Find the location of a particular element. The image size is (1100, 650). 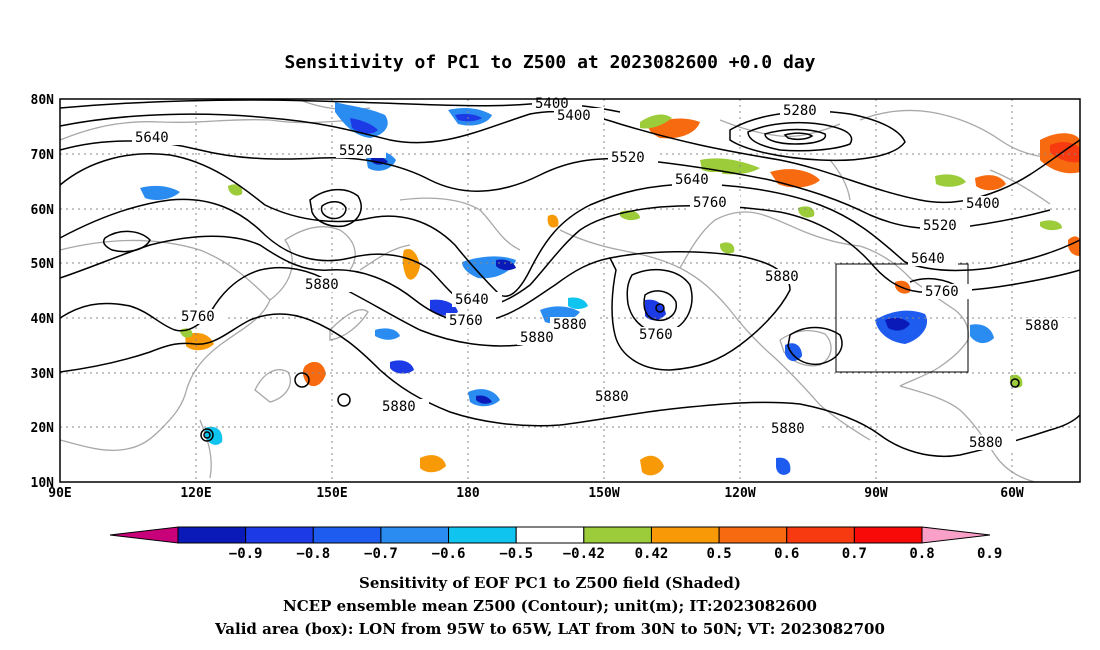

colorbar-tick-label: 0.6 is located at coordinates (786, 554).